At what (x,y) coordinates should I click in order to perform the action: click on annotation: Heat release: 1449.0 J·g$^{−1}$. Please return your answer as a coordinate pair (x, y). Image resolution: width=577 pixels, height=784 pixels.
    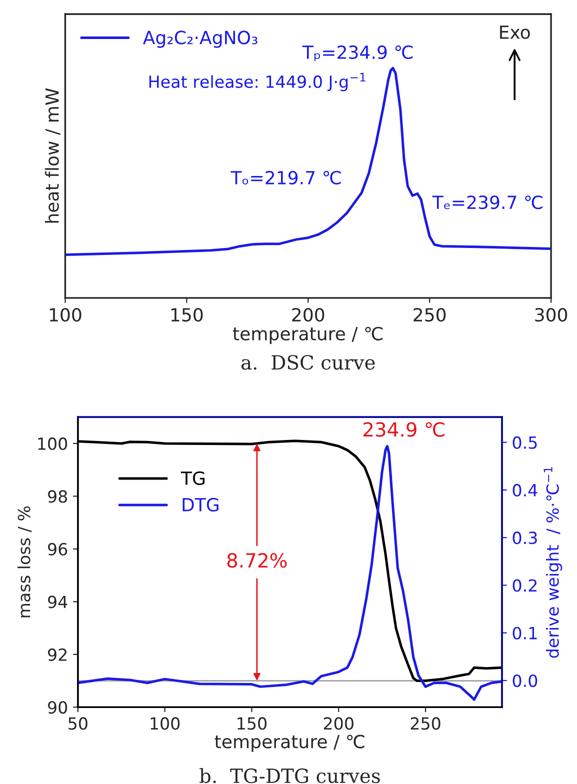
    Looking at the image, I should click on (257, 82).